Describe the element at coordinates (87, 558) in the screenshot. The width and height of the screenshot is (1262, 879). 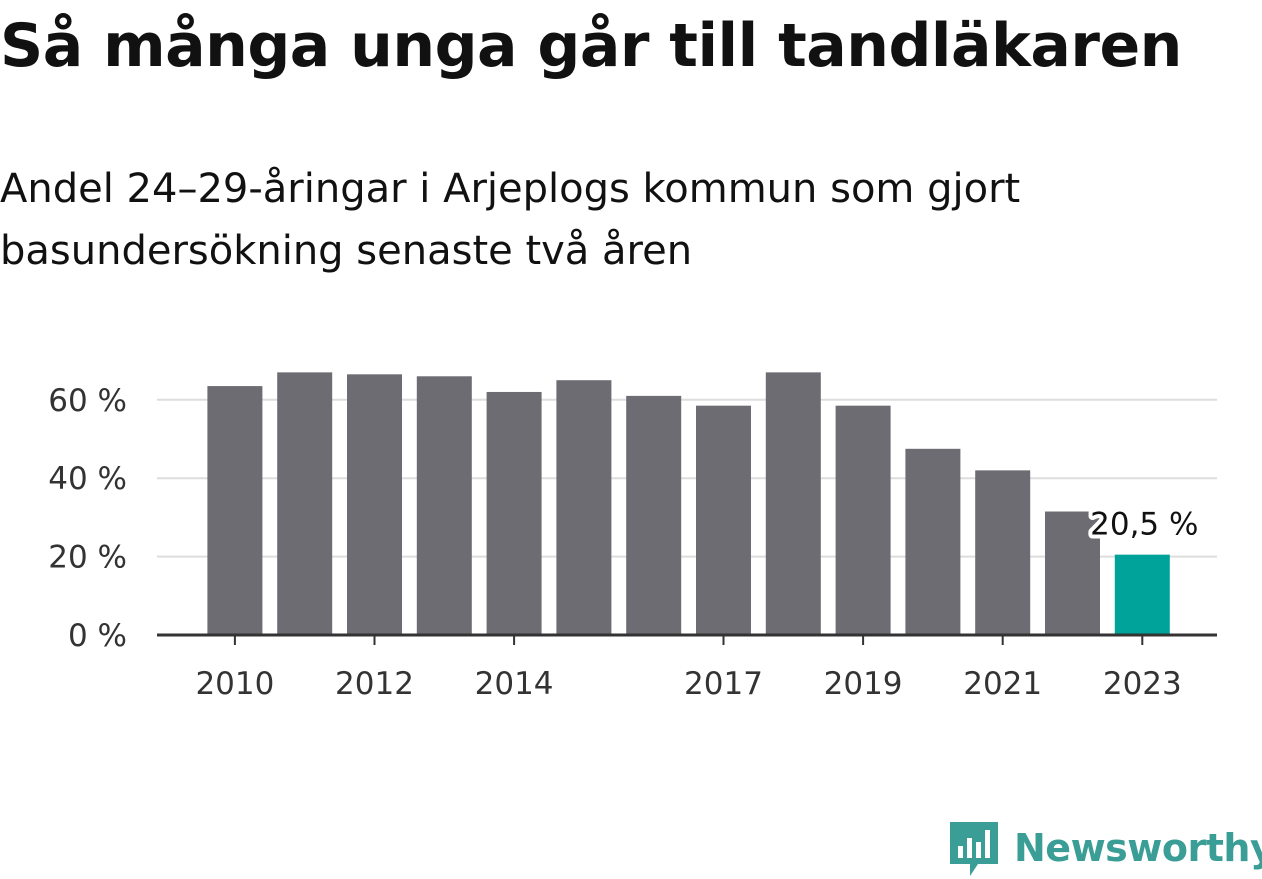
I see `y-tick-label: 20 %` at that location.